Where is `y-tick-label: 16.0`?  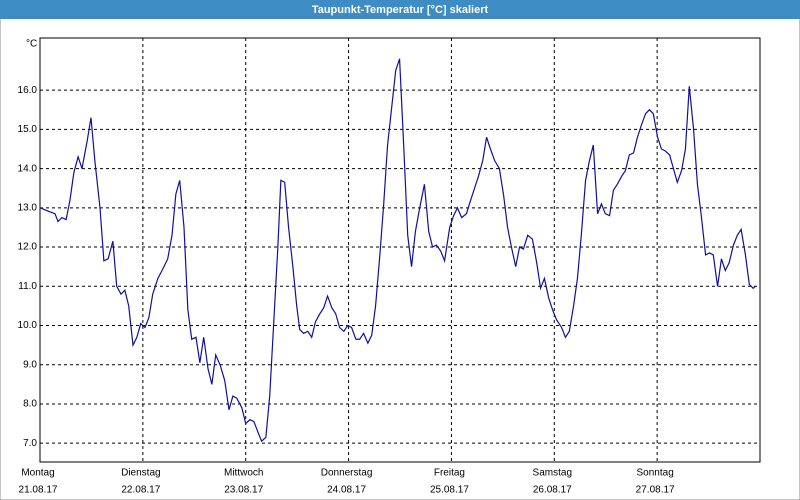
y-tick-label: 16.0 is located at coordinates (28, 90).